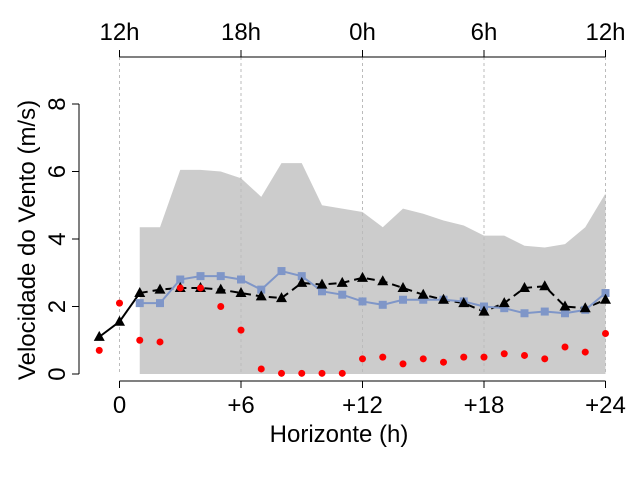  Describe the element at coordinates (241, 32) in the screenshot. I see `top-tick-label: 18h` at that location.